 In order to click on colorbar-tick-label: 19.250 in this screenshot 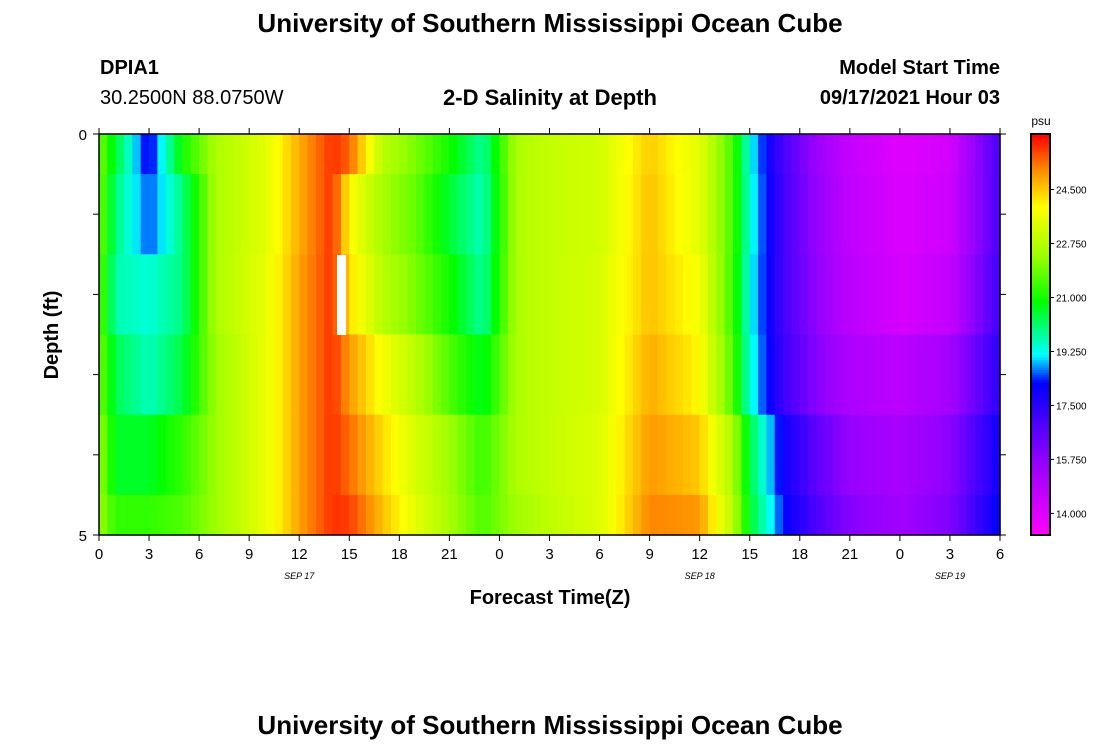, I will do `click(1071, 352)`.